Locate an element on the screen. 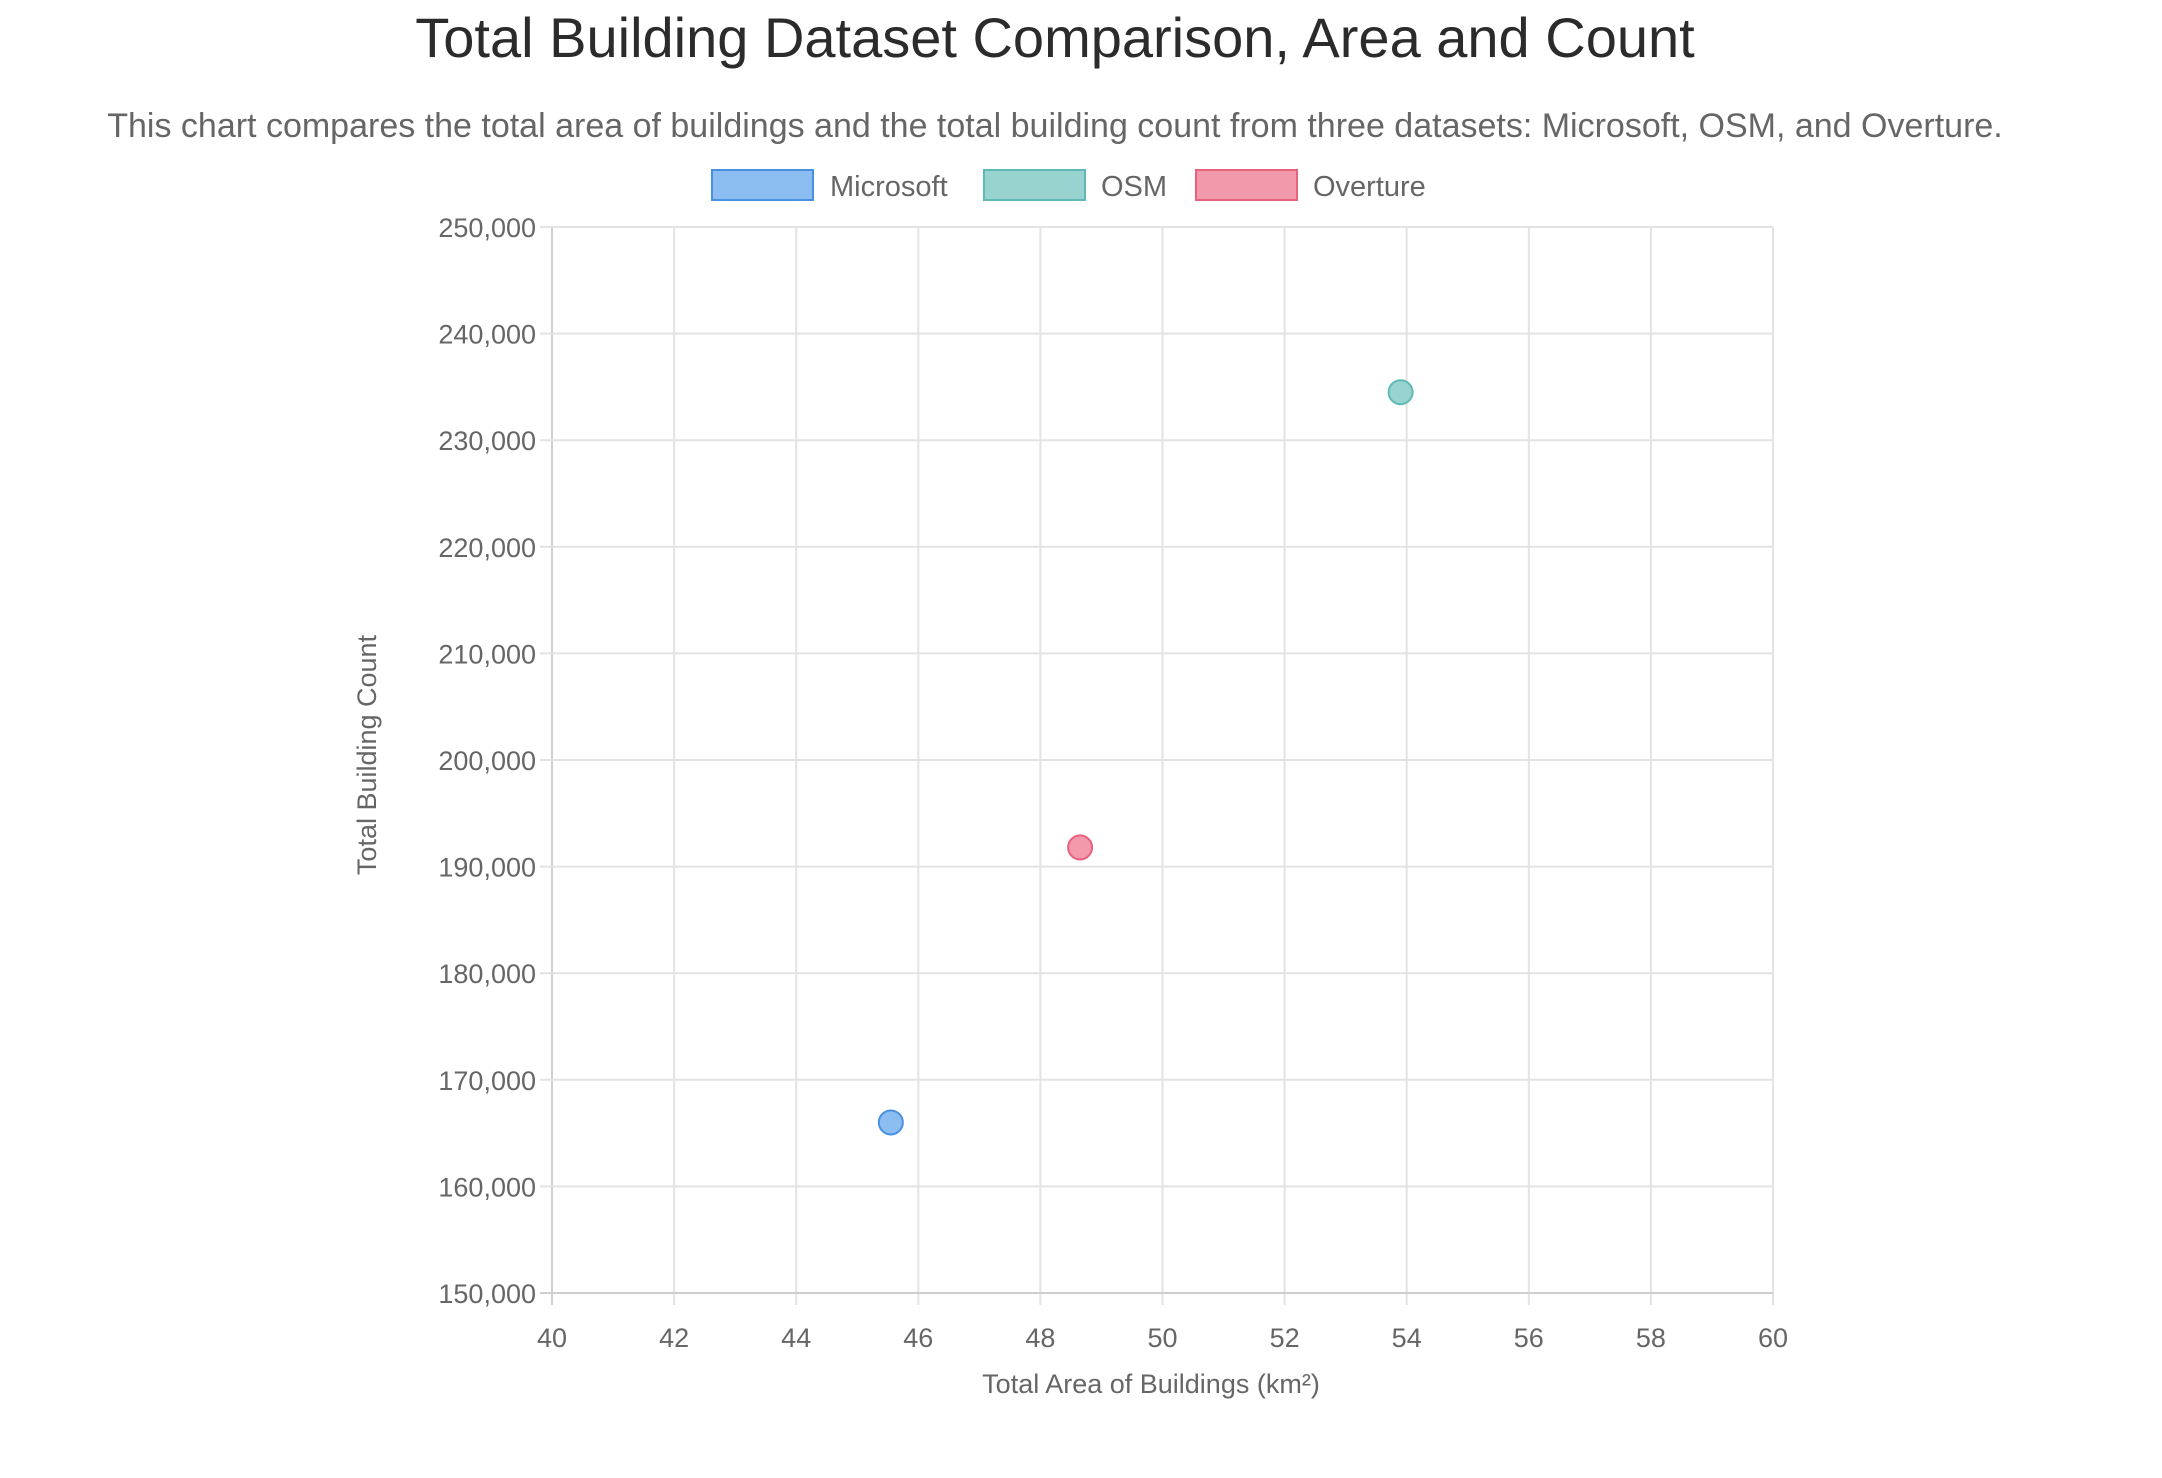 The height and width of the screenshot is (1478, 2162). x-tick-label: 50 is located at coordinates (1162, 1338).